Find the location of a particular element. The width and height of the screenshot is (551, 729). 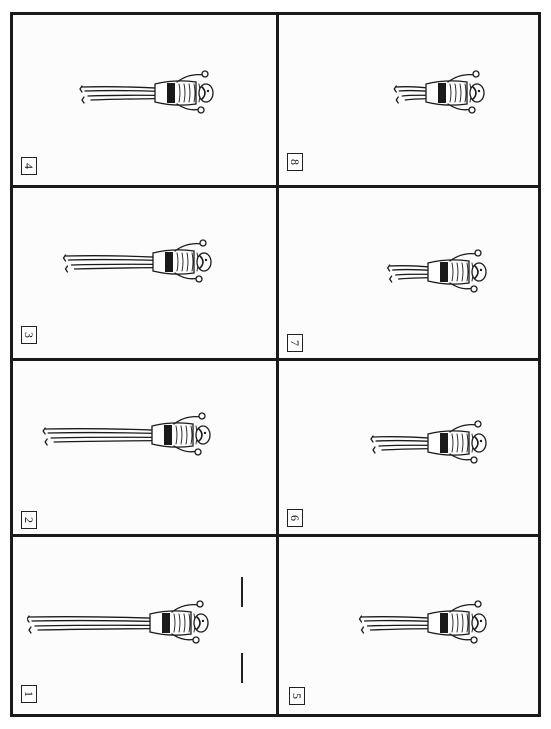

panel-number-label: 6 is located at coordinates (295, 518).